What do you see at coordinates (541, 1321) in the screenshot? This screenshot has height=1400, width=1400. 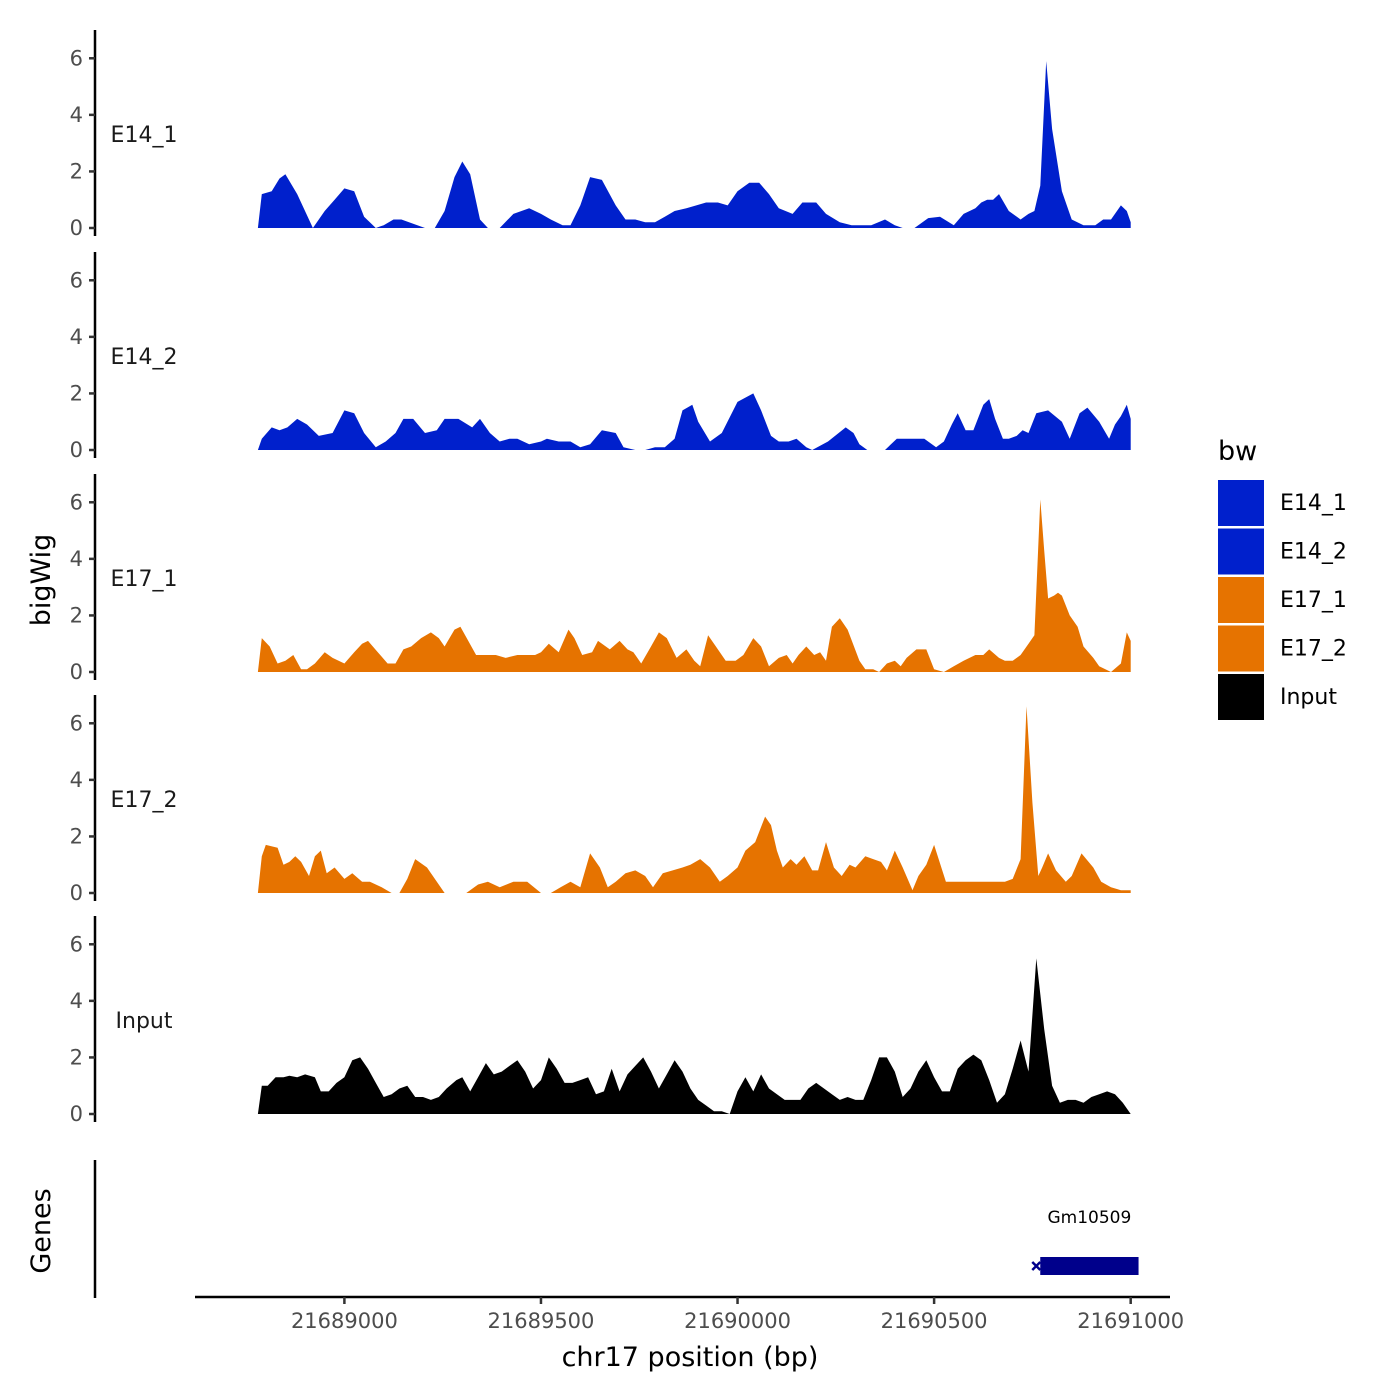 I see `x-tick-label: 21689500` at bounding box center [541, 1321].